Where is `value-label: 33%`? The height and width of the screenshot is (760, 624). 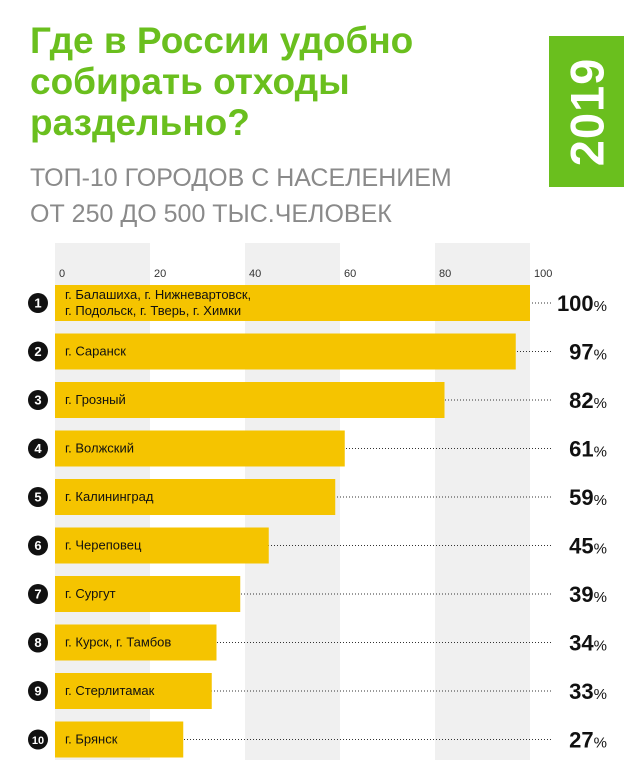 value-label: 33% is located at coordinates (588, 691).